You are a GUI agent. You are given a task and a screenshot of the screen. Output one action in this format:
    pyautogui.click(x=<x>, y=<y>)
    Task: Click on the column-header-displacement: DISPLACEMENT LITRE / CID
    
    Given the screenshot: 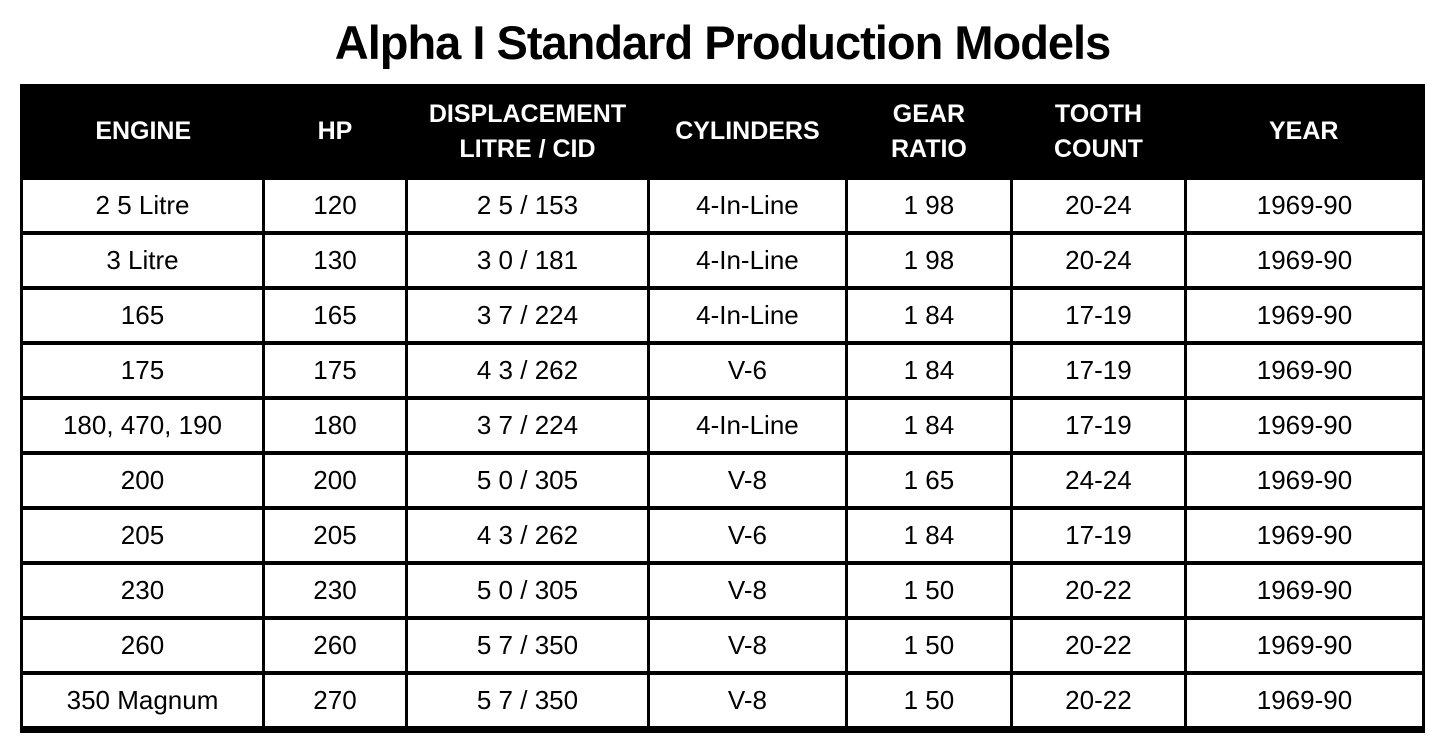 What is the action you would take?
    pyautogui.click(x=527, y=131)
    